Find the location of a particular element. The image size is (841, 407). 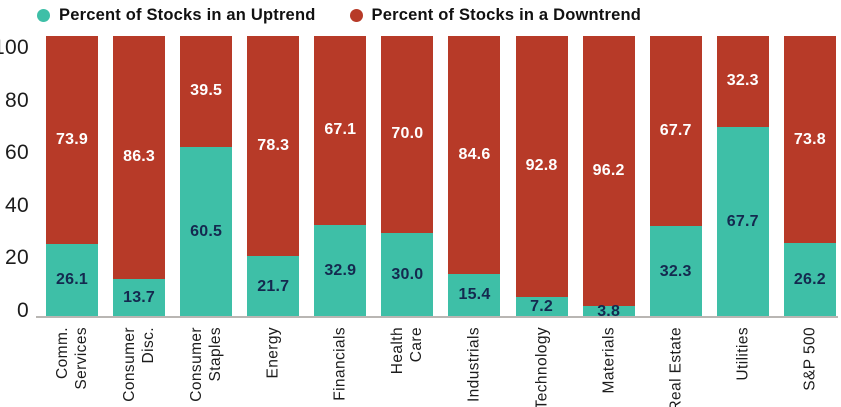

uptrend-value-label: 13.7 is located at coordinates (139, 297).